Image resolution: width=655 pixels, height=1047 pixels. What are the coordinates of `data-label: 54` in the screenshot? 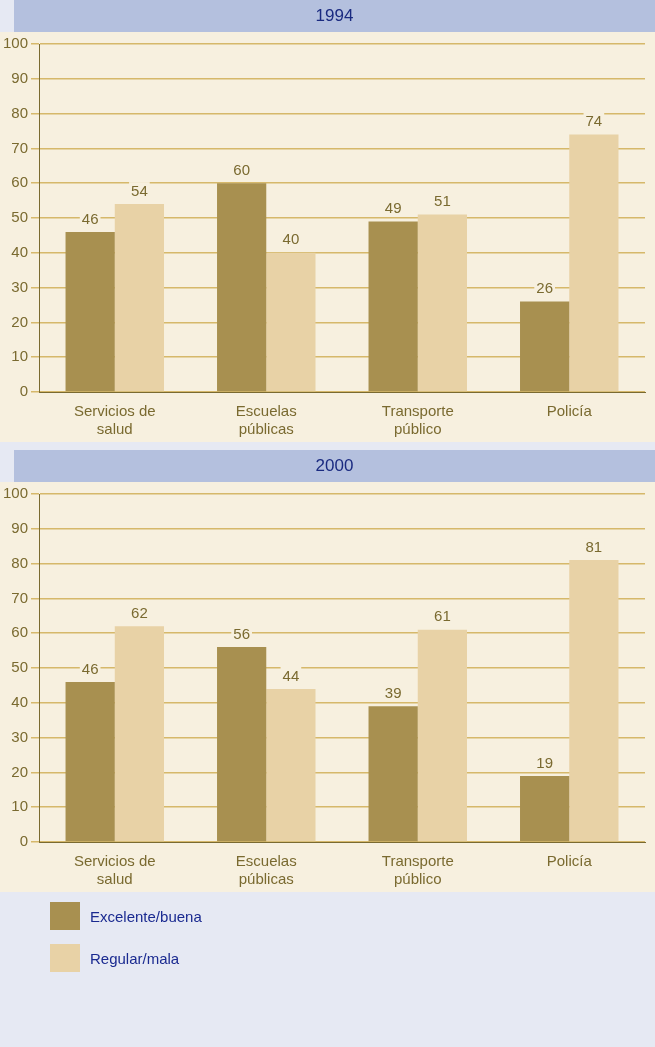 It's located at (139, 190).